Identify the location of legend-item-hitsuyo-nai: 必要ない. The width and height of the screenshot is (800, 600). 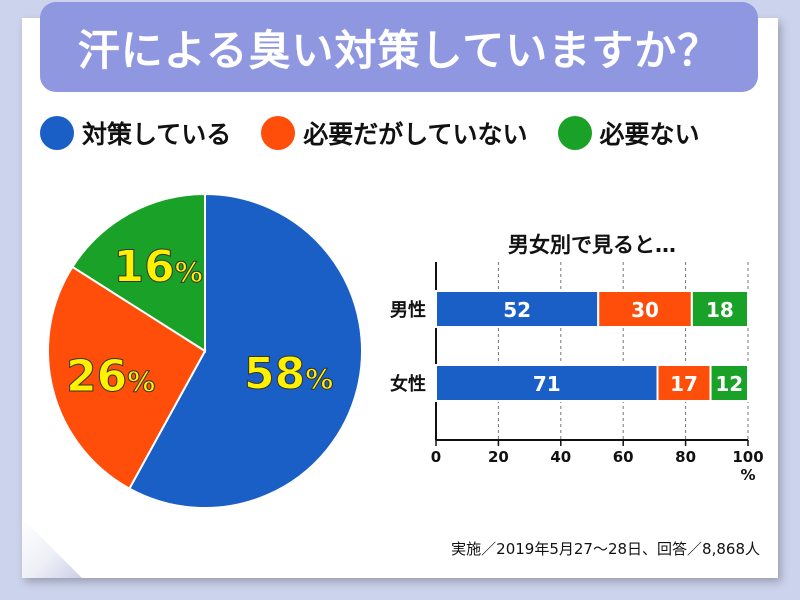
(628, 133).